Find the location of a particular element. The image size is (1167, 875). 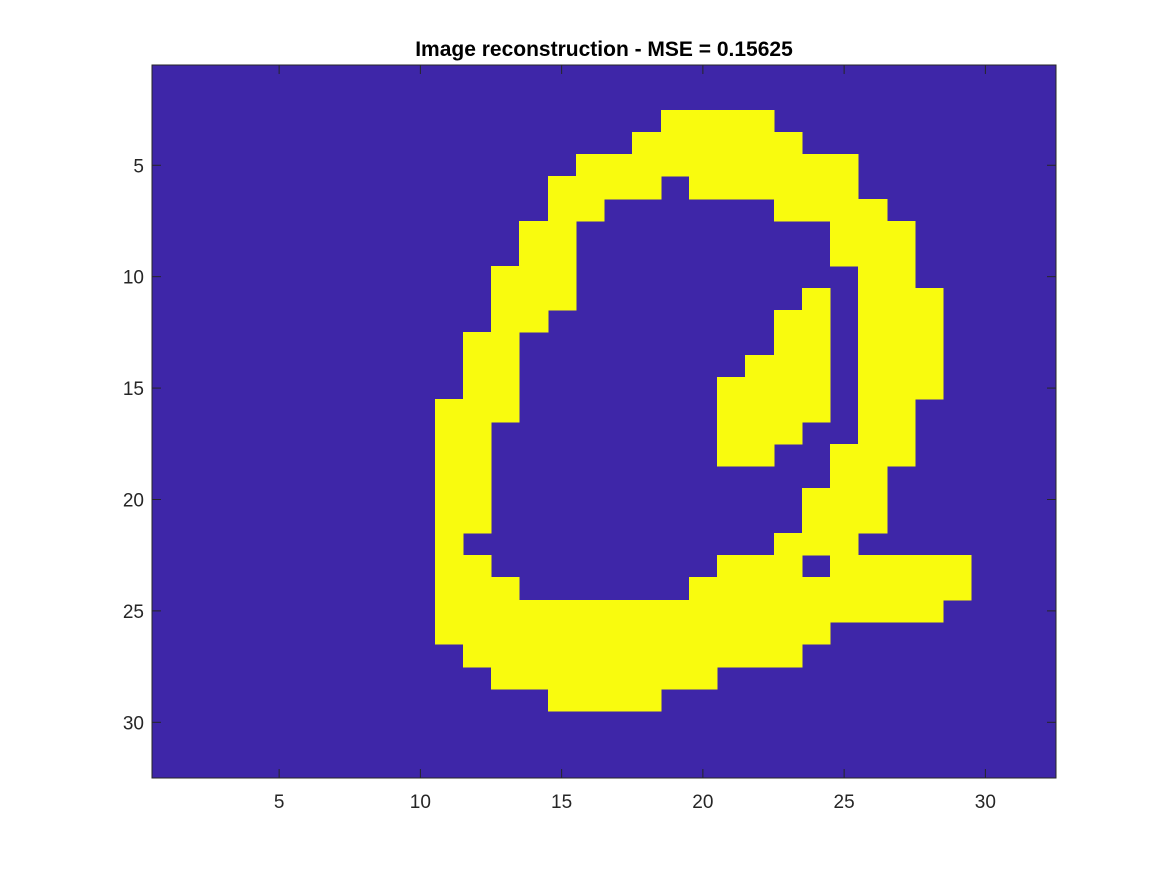

x-tick-label: 10 is located at coordinates (420, 802).